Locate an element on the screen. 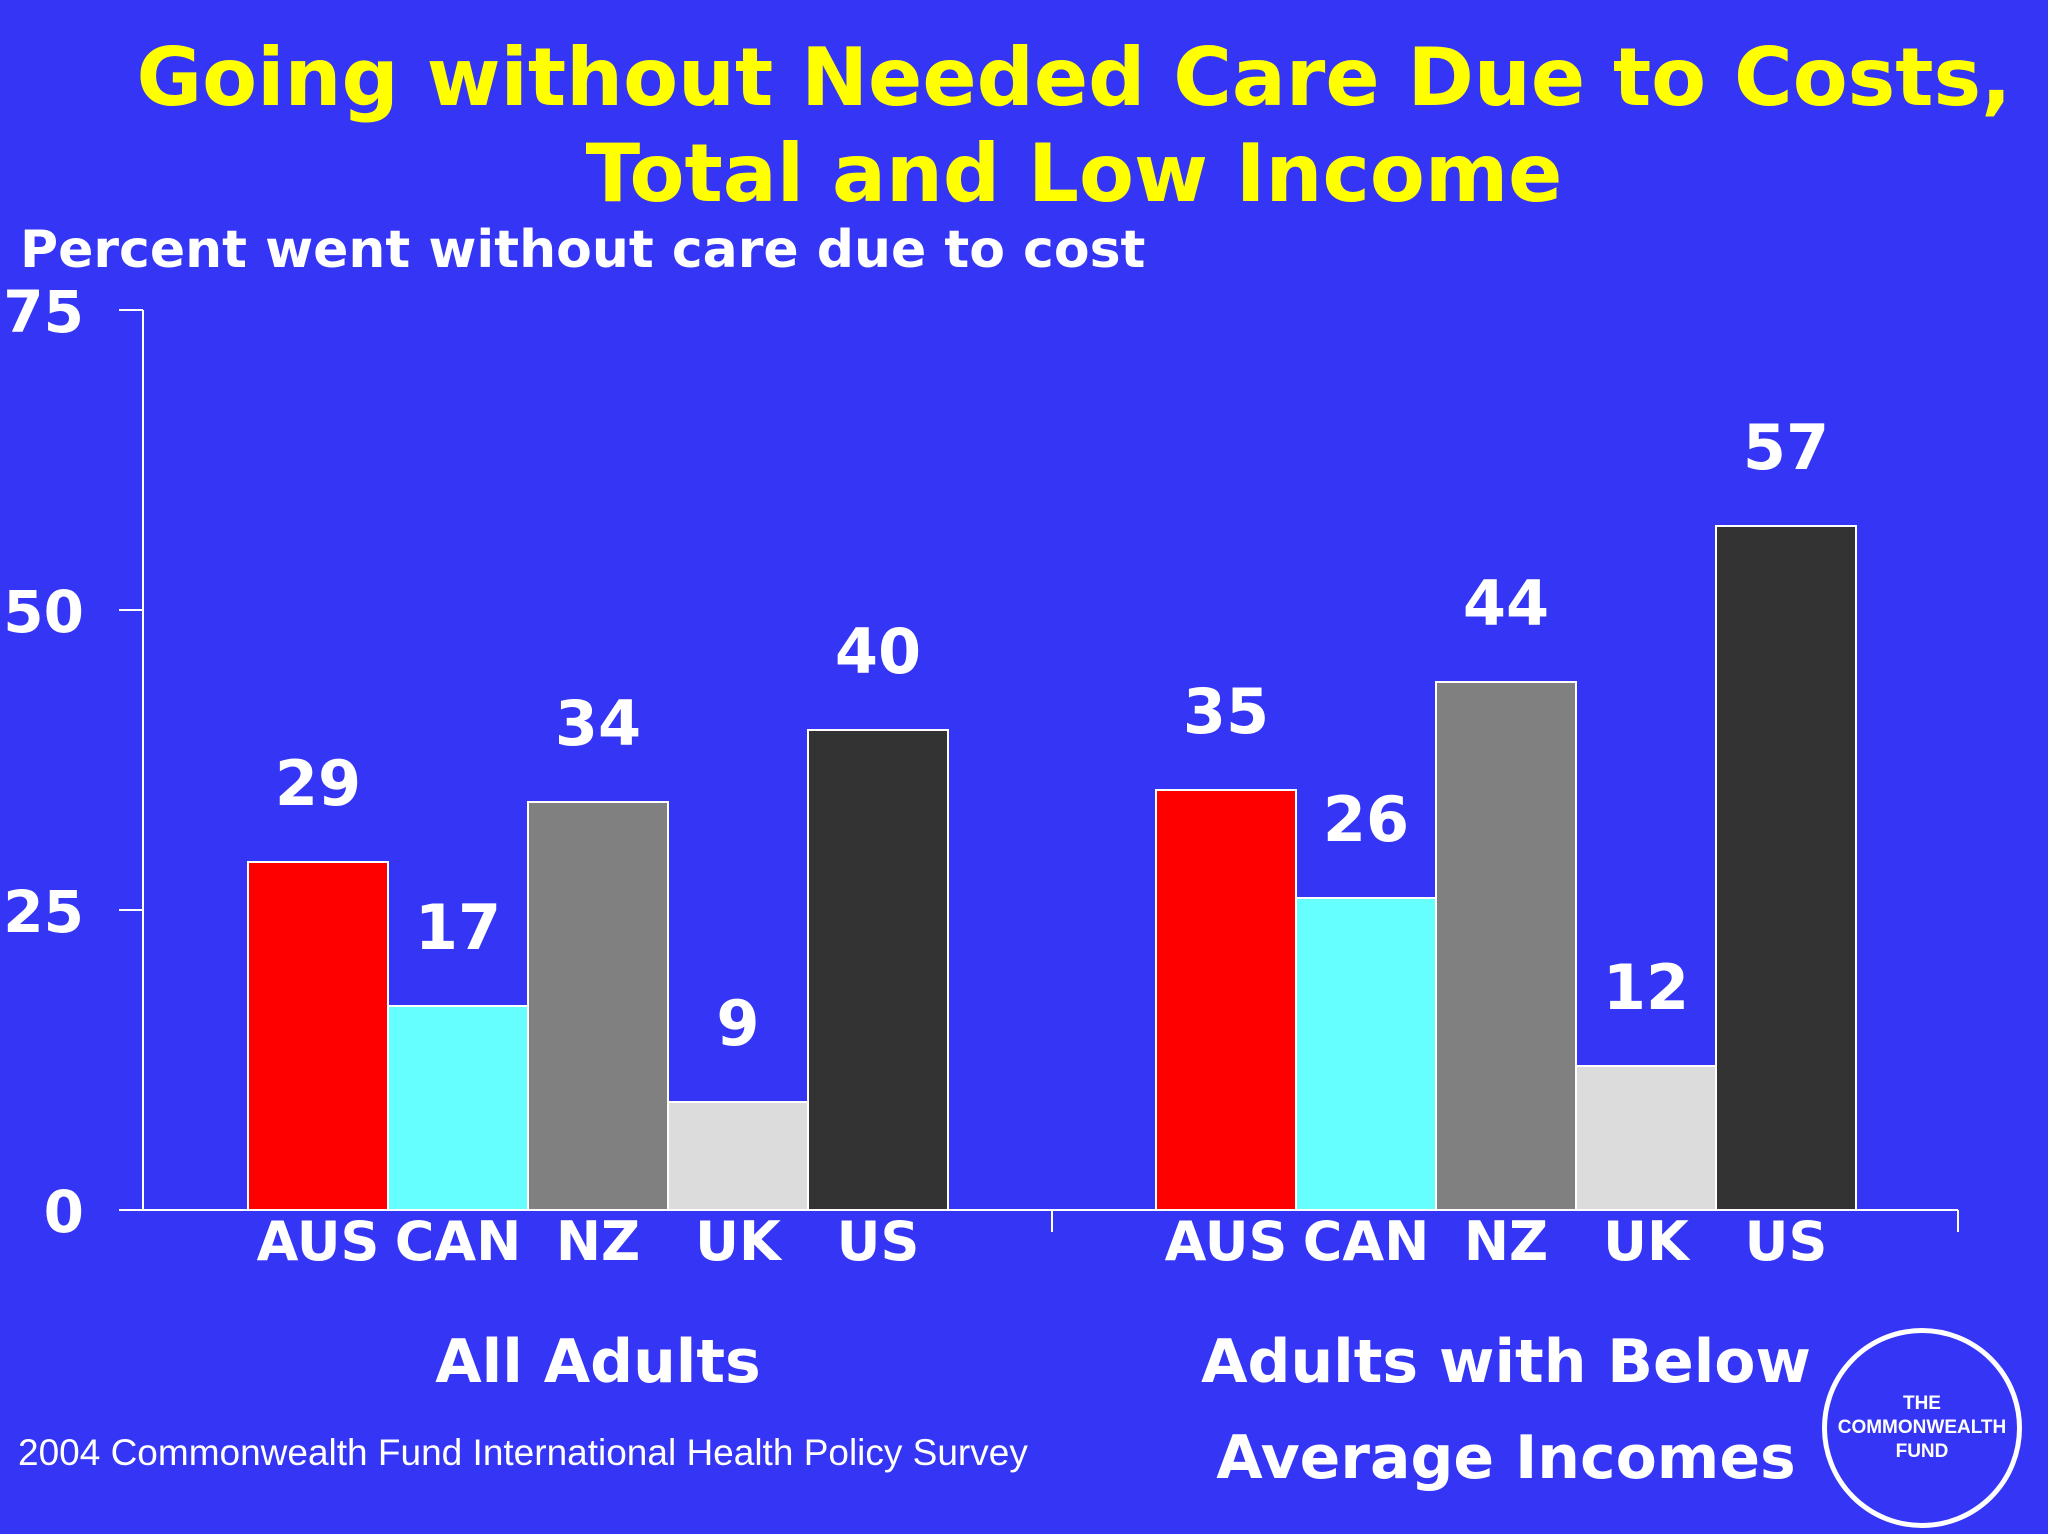  group-label-2-line-1: Adults with Below is located at coordinates (1506, 1362).